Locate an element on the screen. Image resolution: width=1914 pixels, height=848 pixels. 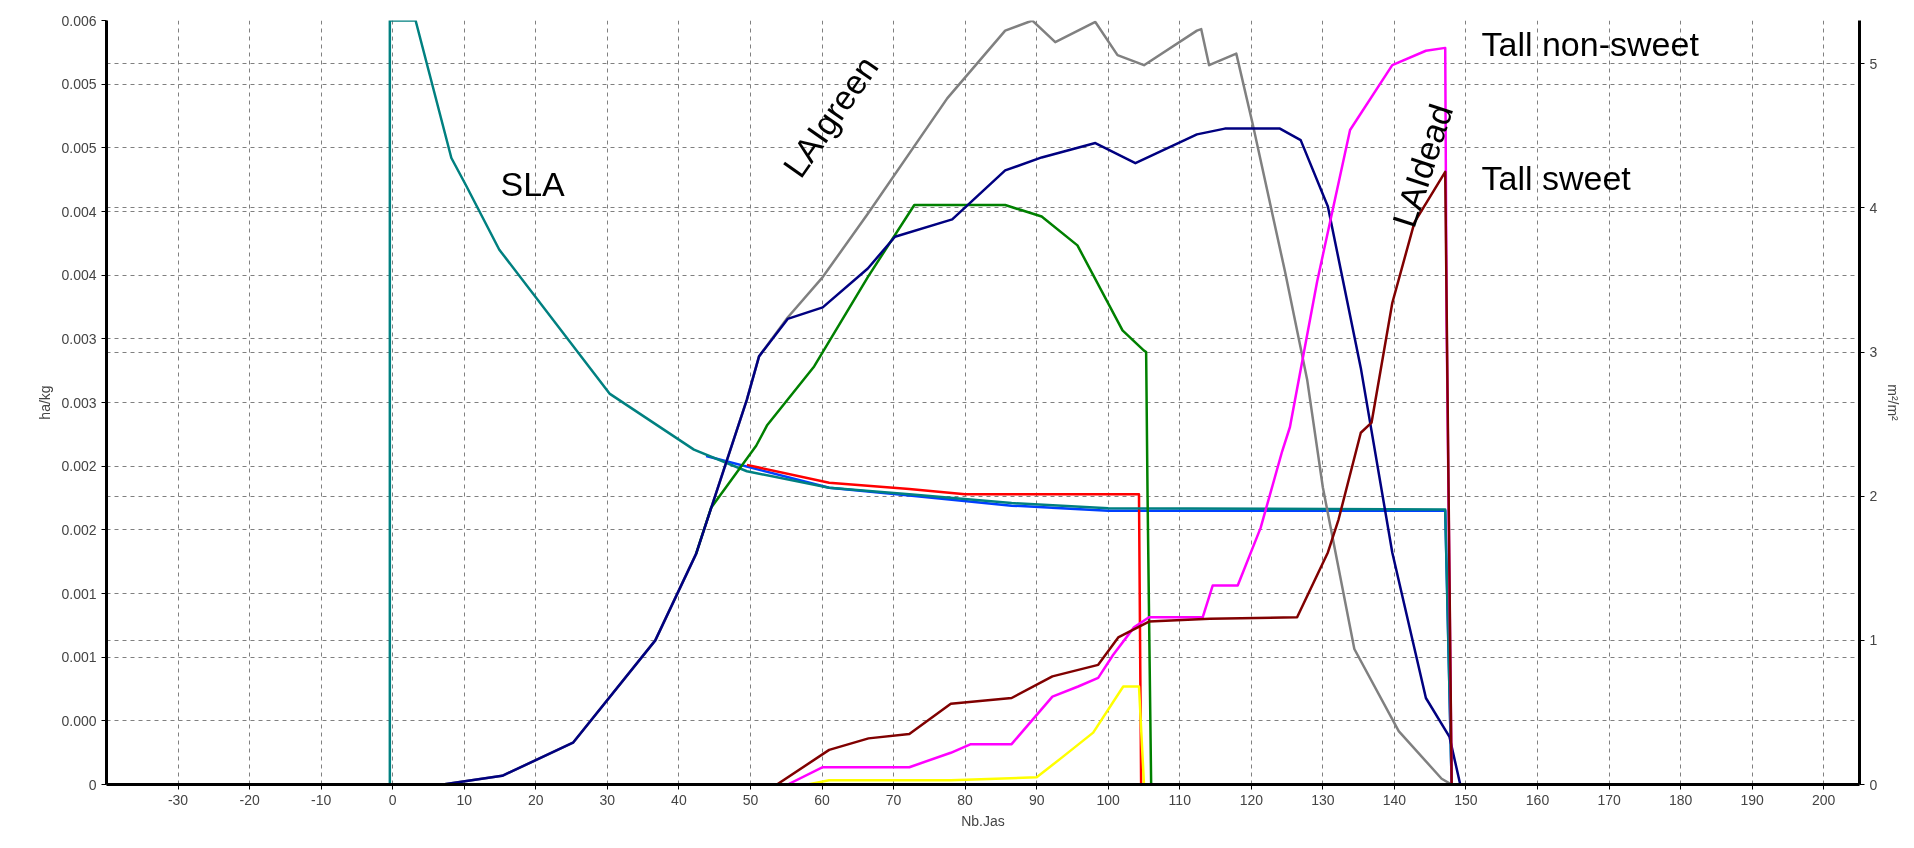
x-tick-label: -20 is located at coordinates (249, 799).